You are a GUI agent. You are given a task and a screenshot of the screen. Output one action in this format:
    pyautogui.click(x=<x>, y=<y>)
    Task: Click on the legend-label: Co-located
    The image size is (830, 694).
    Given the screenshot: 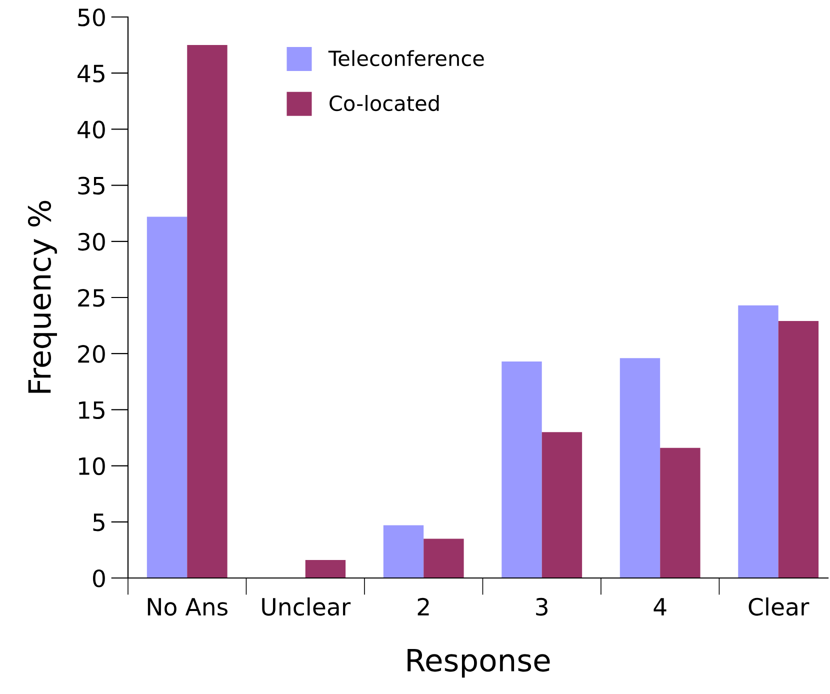 What is the action you would take?
    pyautogui.click(x=384, y=103)
    